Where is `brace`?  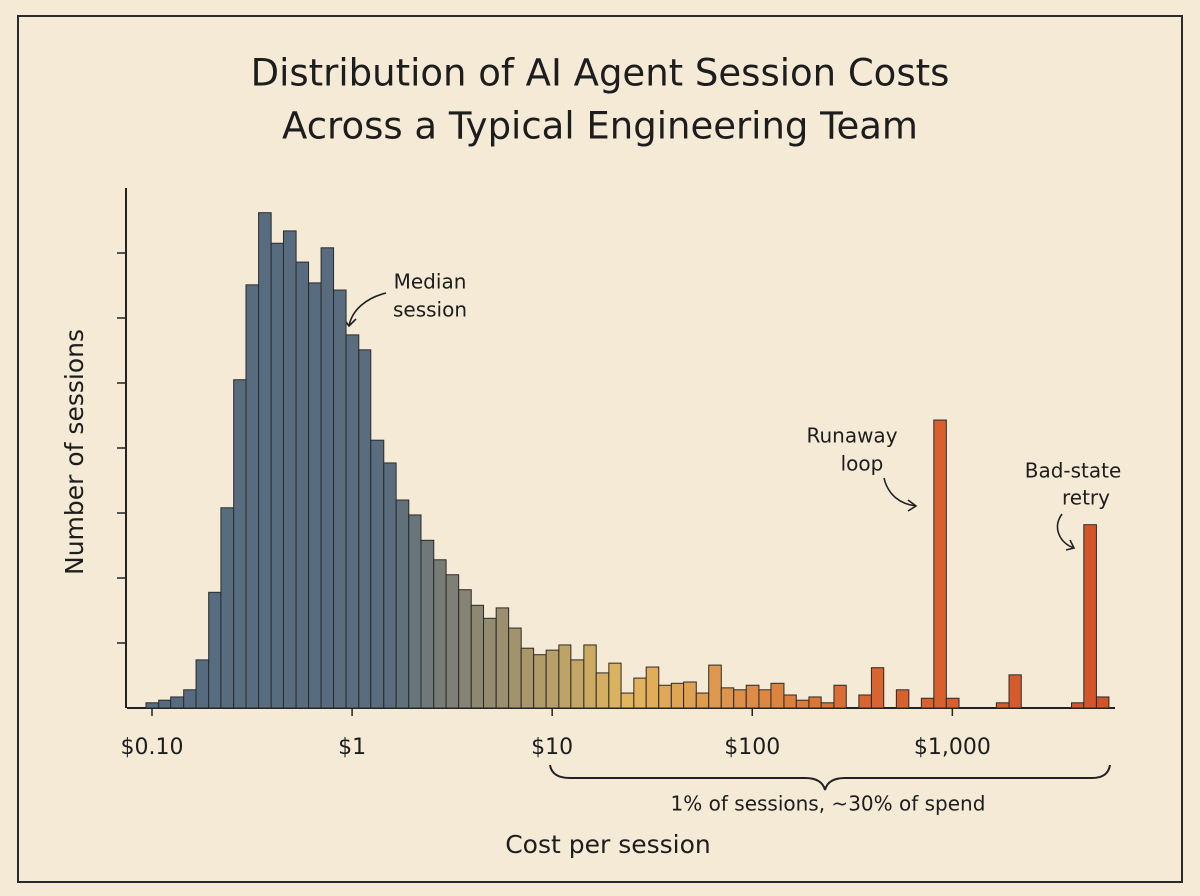
brace is located at coordinates (830, 777).